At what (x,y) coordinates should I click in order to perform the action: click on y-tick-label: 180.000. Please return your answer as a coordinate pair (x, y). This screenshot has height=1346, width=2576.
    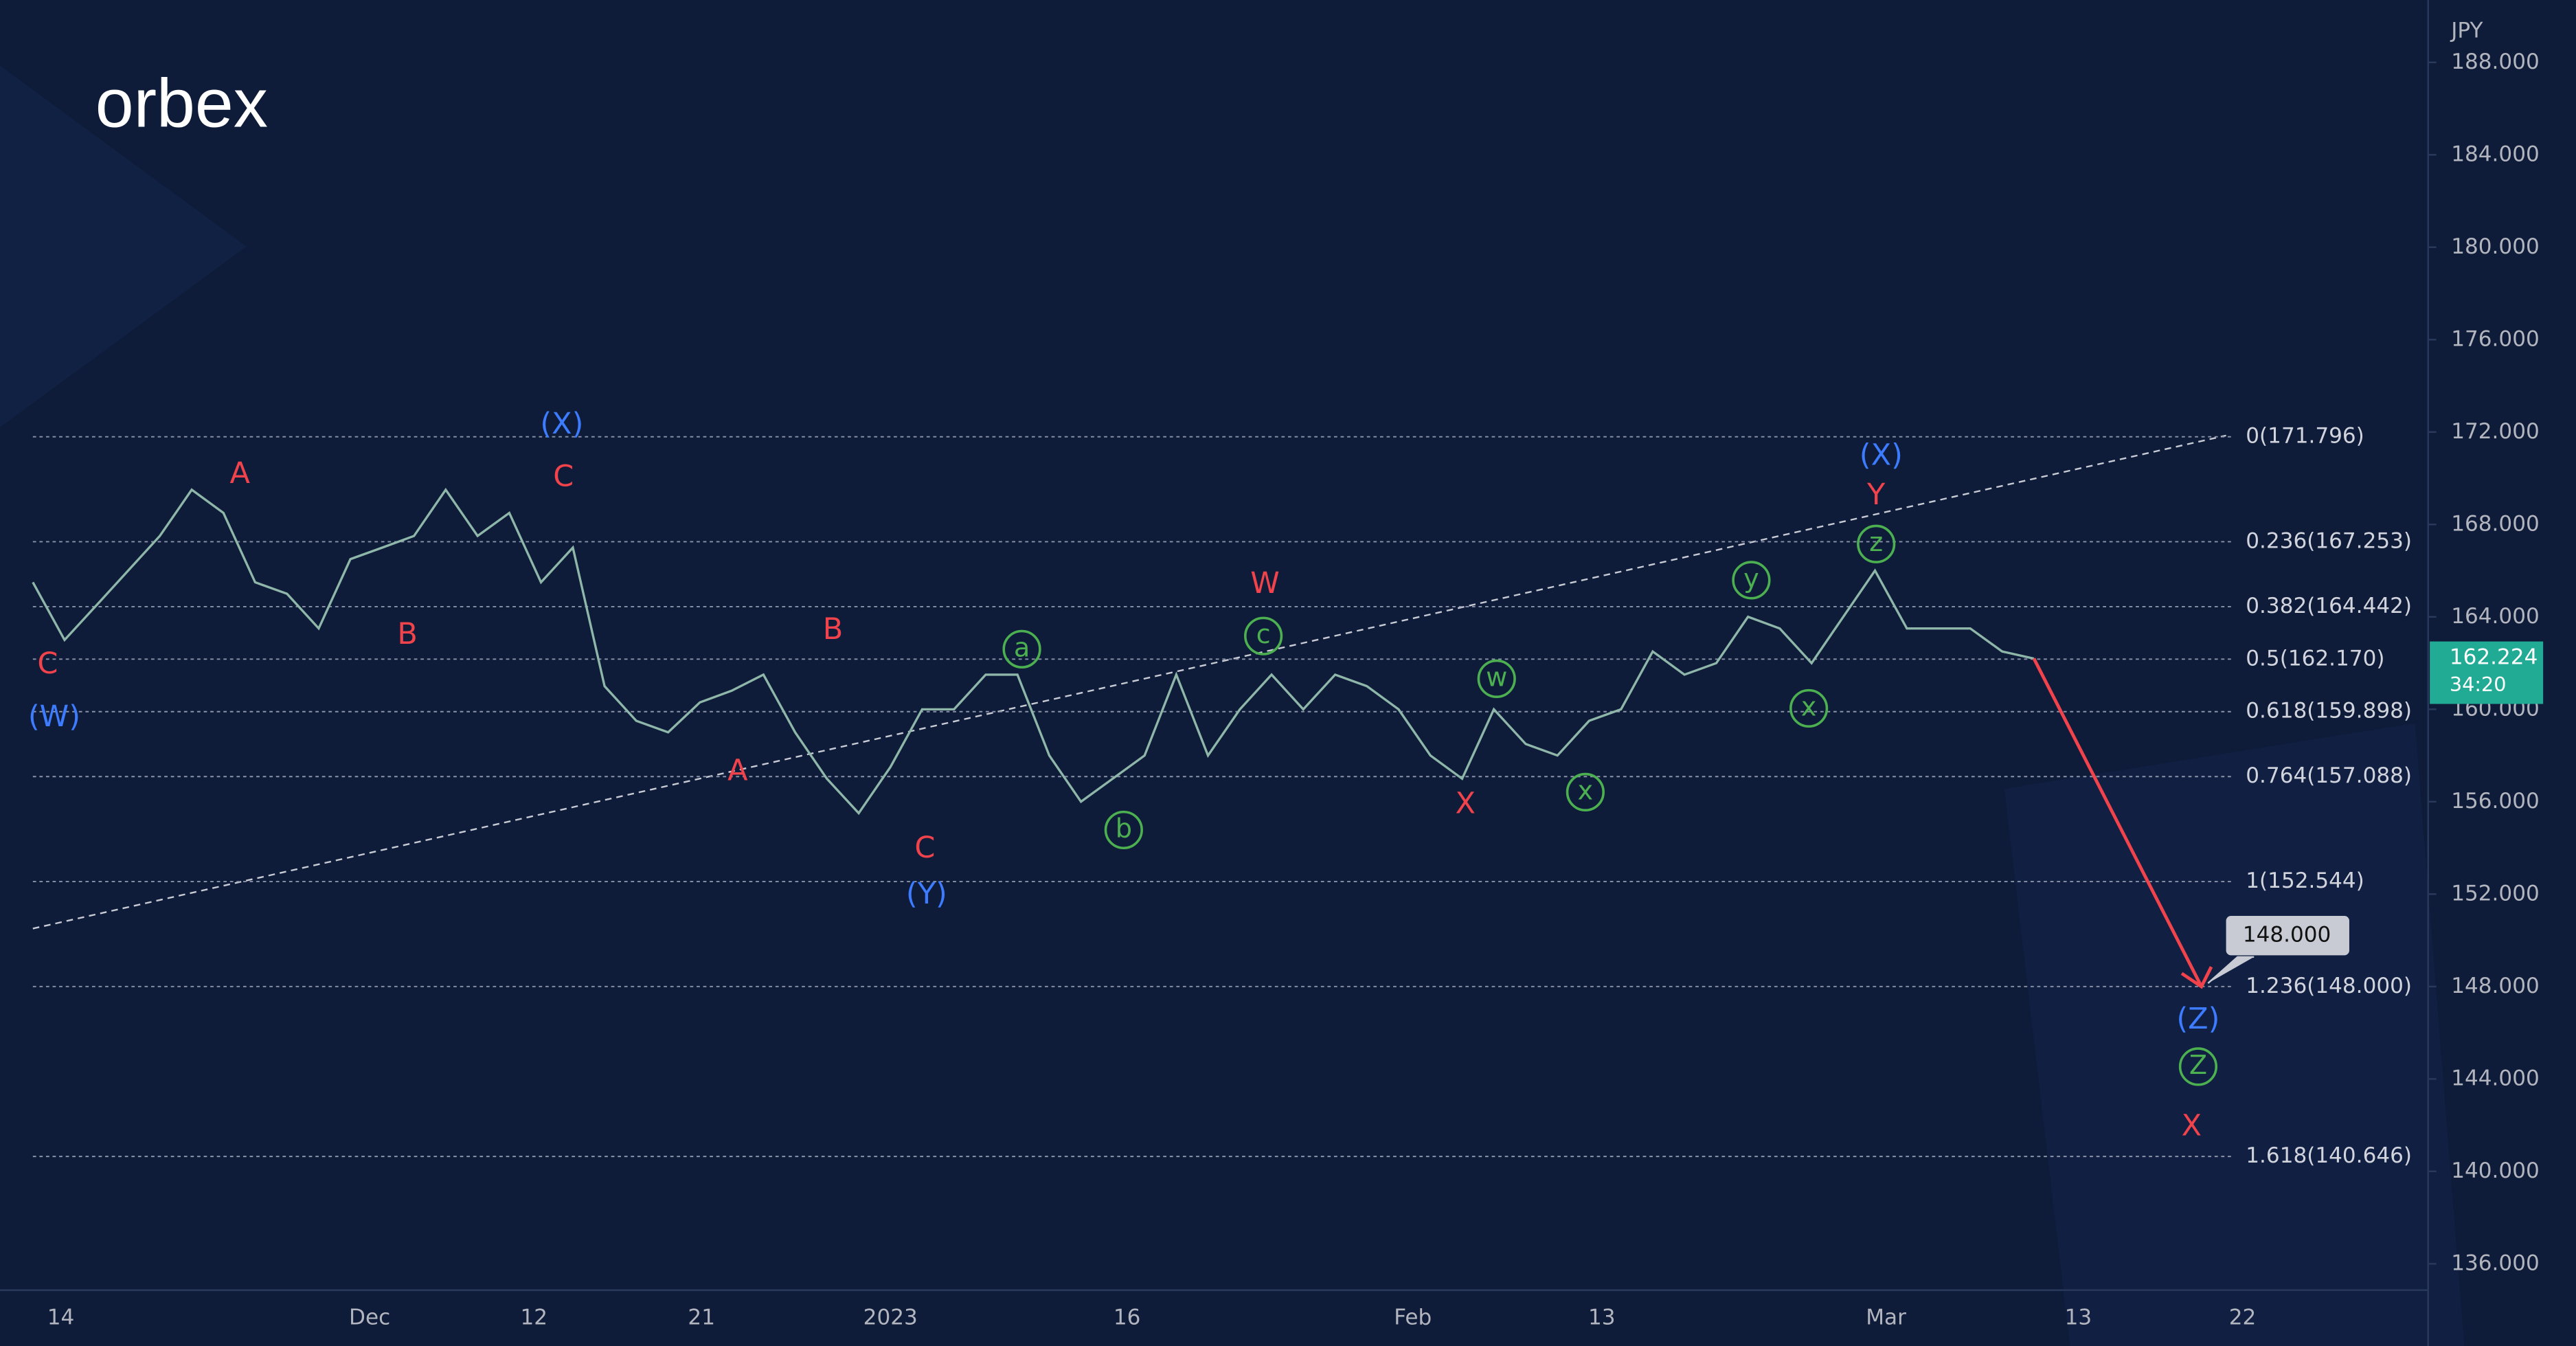
    Looking at the image, I should click on (2495, 246).